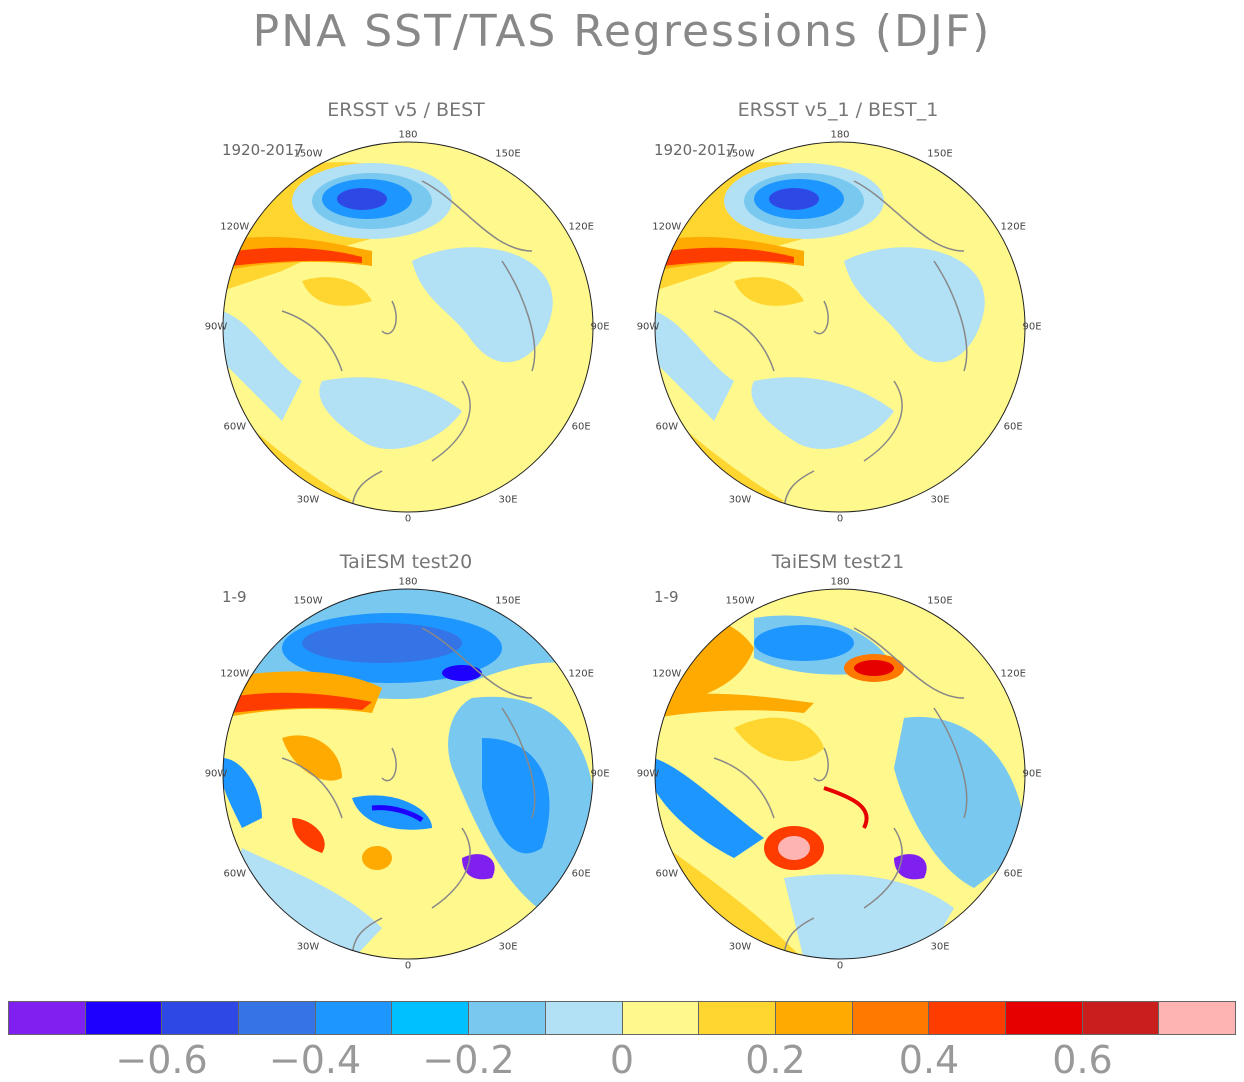  I want to click on colorbar-tick-label: −0.6, so click(161, 1060).